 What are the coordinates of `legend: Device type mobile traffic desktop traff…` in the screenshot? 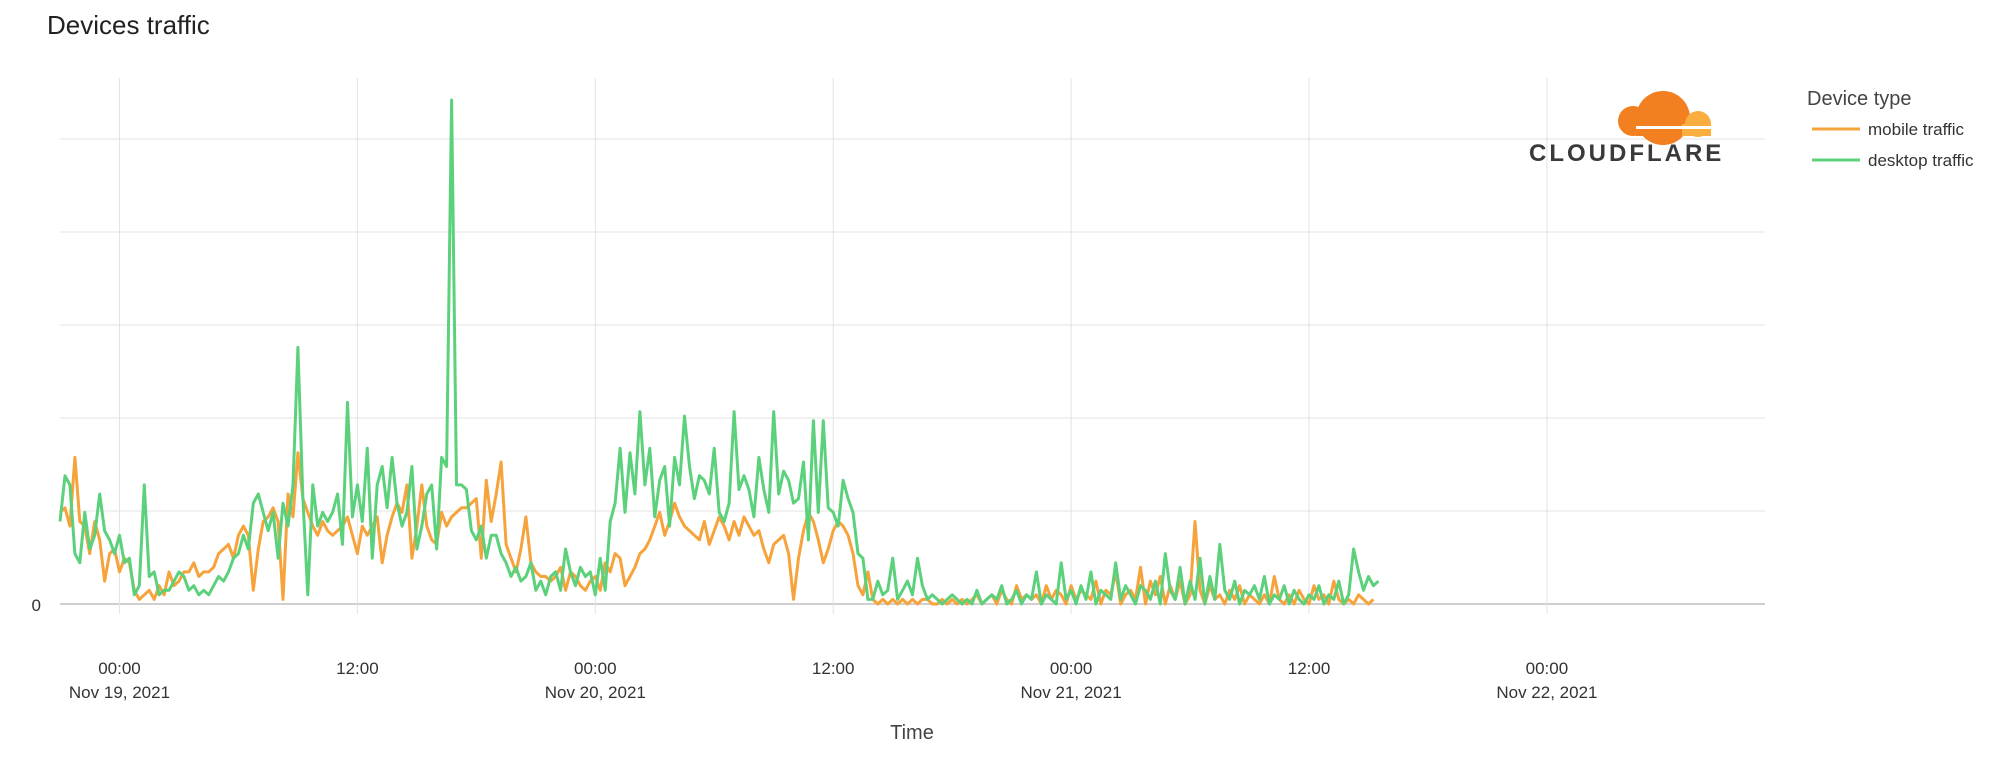 It's located at (1890, 129).